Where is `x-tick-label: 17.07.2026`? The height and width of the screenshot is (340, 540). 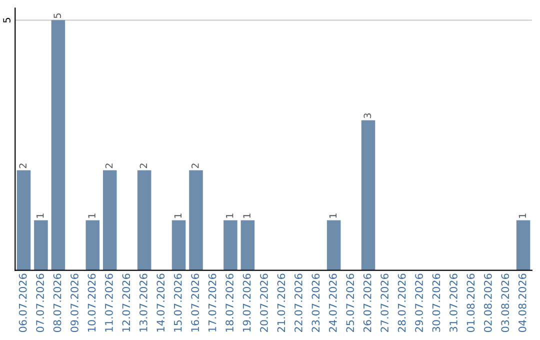 x-tick-label: 17.07.2026 is located at coordinates (212, 303).